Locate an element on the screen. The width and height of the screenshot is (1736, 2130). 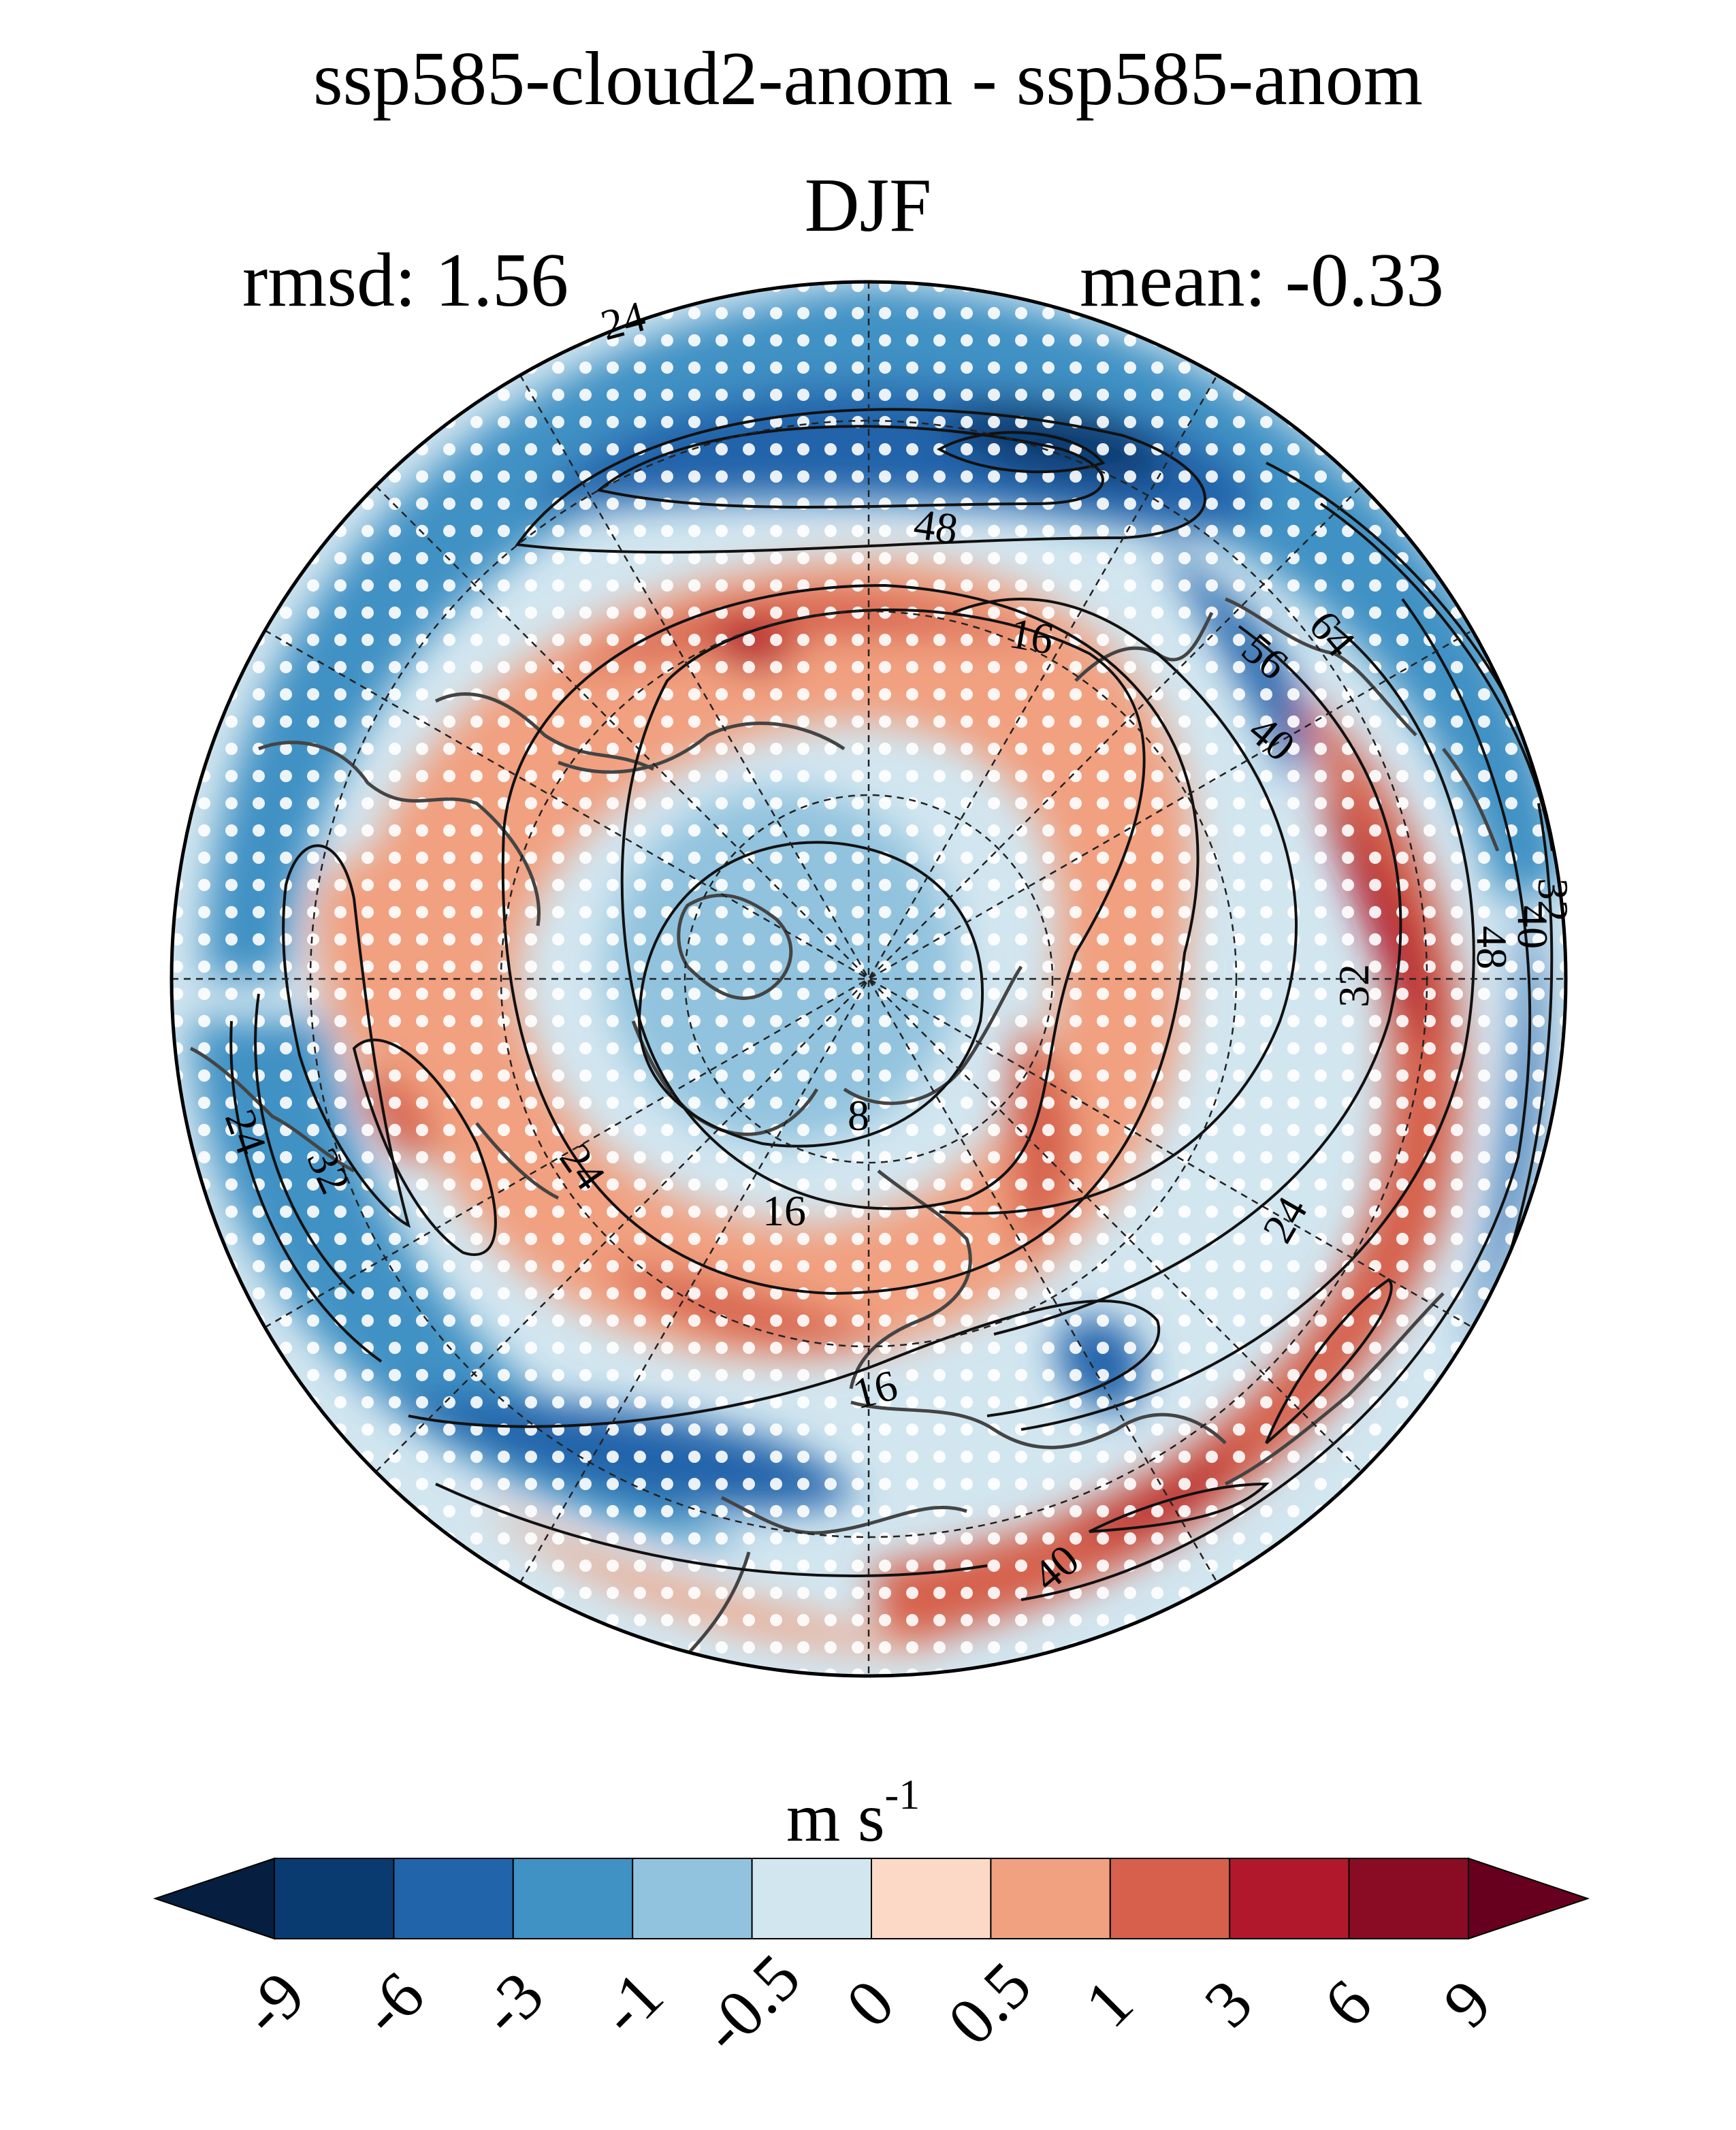
colorbar-boxes is located at coordinates (871, 1898).